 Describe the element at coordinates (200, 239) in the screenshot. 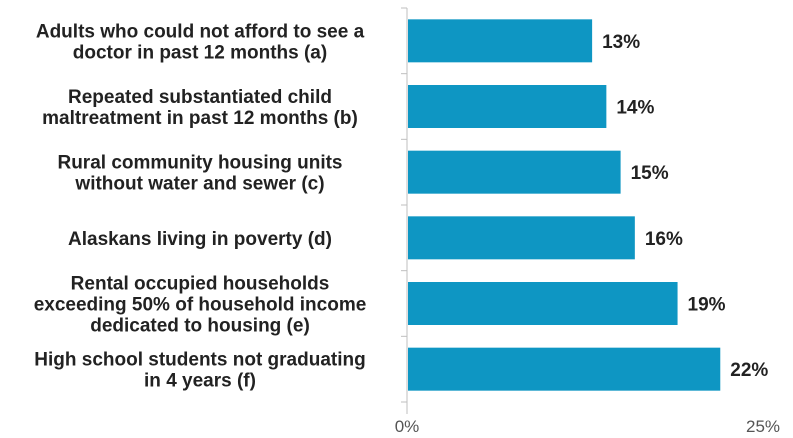

I see `category-label: Alaskans living in poverty (d)` at that location.